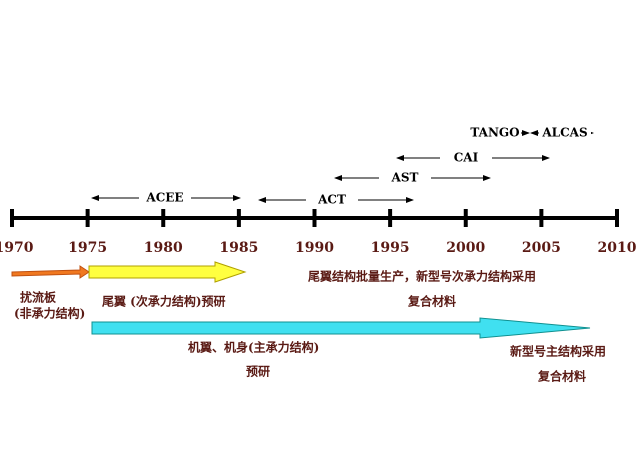 The height and width of the screenshot is (474, 640). I want to click on program-label: ALCAS, so click(564, 133).